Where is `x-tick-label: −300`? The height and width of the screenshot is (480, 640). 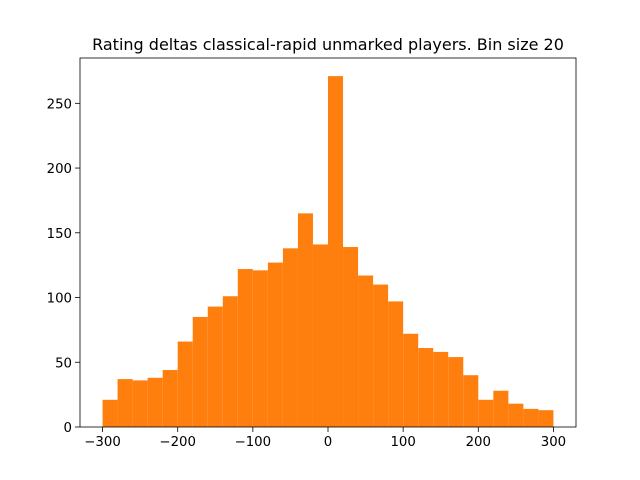
x-tick-label: −300 is located at coordinates (102, 442).